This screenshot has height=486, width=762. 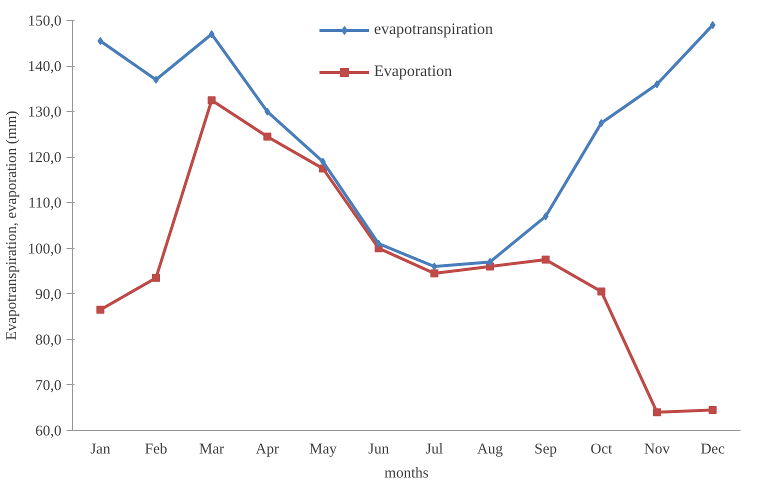 What do you see at coordinates (545, 450) in the screenshot?
I see `x-tick-label: Sep` at bounding box center [545, 450].